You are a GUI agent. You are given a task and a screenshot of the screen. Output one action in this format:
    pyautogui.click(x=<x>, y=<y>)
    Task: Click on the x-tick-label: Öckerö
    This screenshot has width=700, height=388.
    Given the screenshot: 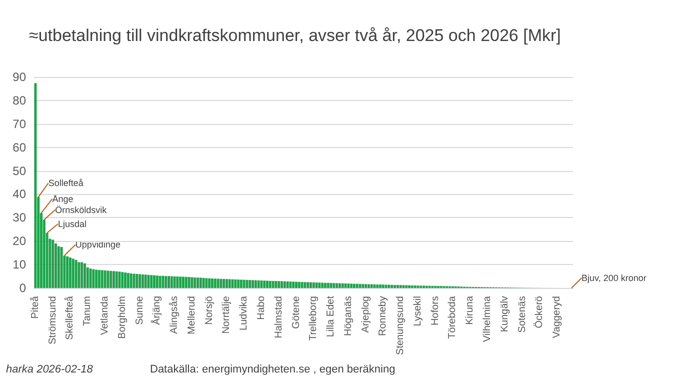 What is the action you would take?
    pyautogui.click(x=539, y=312)
    